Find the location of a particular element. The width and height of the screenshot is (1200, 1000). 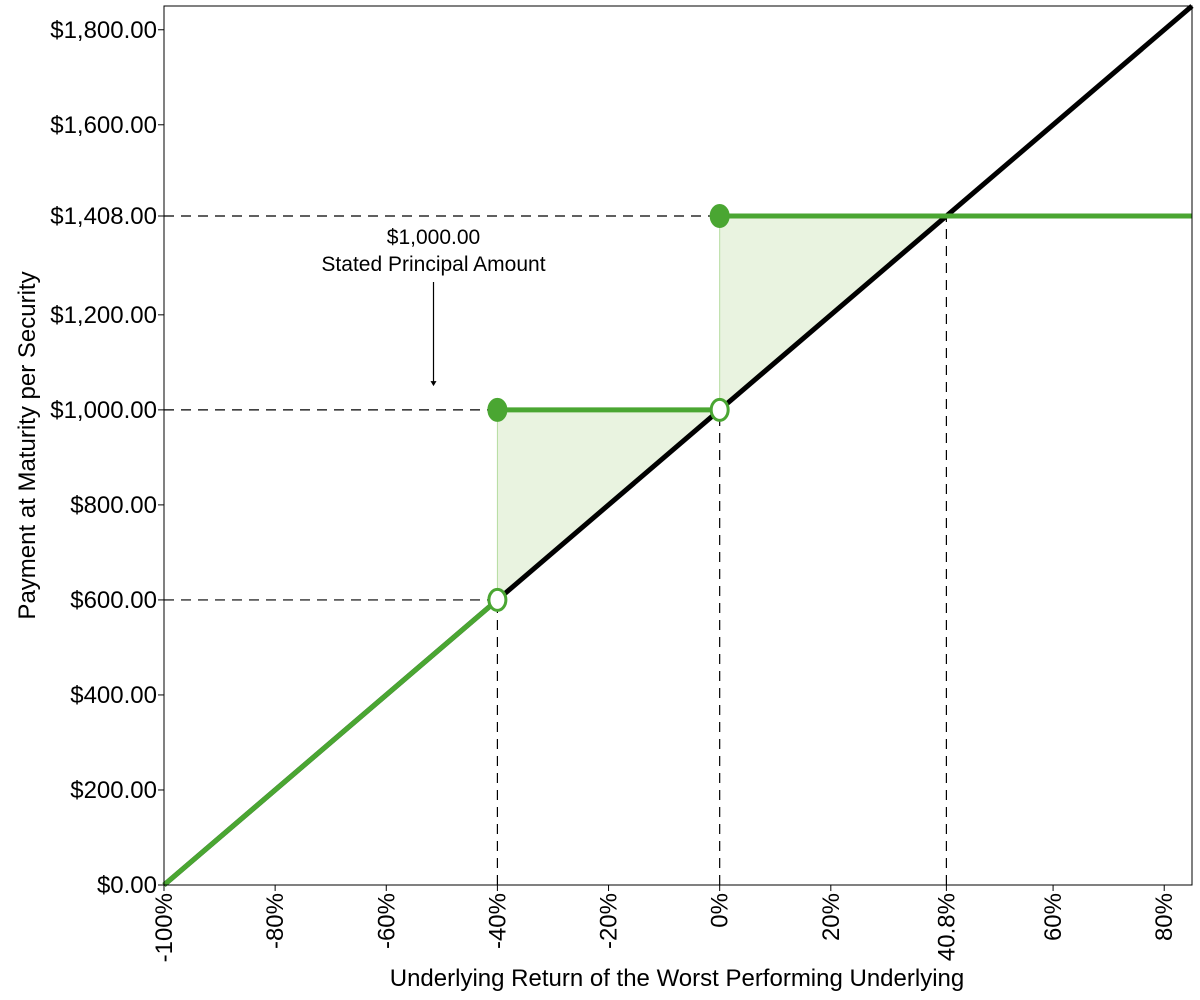

y-tick-label: $1,408.00 is located at coordinates (103, 216).